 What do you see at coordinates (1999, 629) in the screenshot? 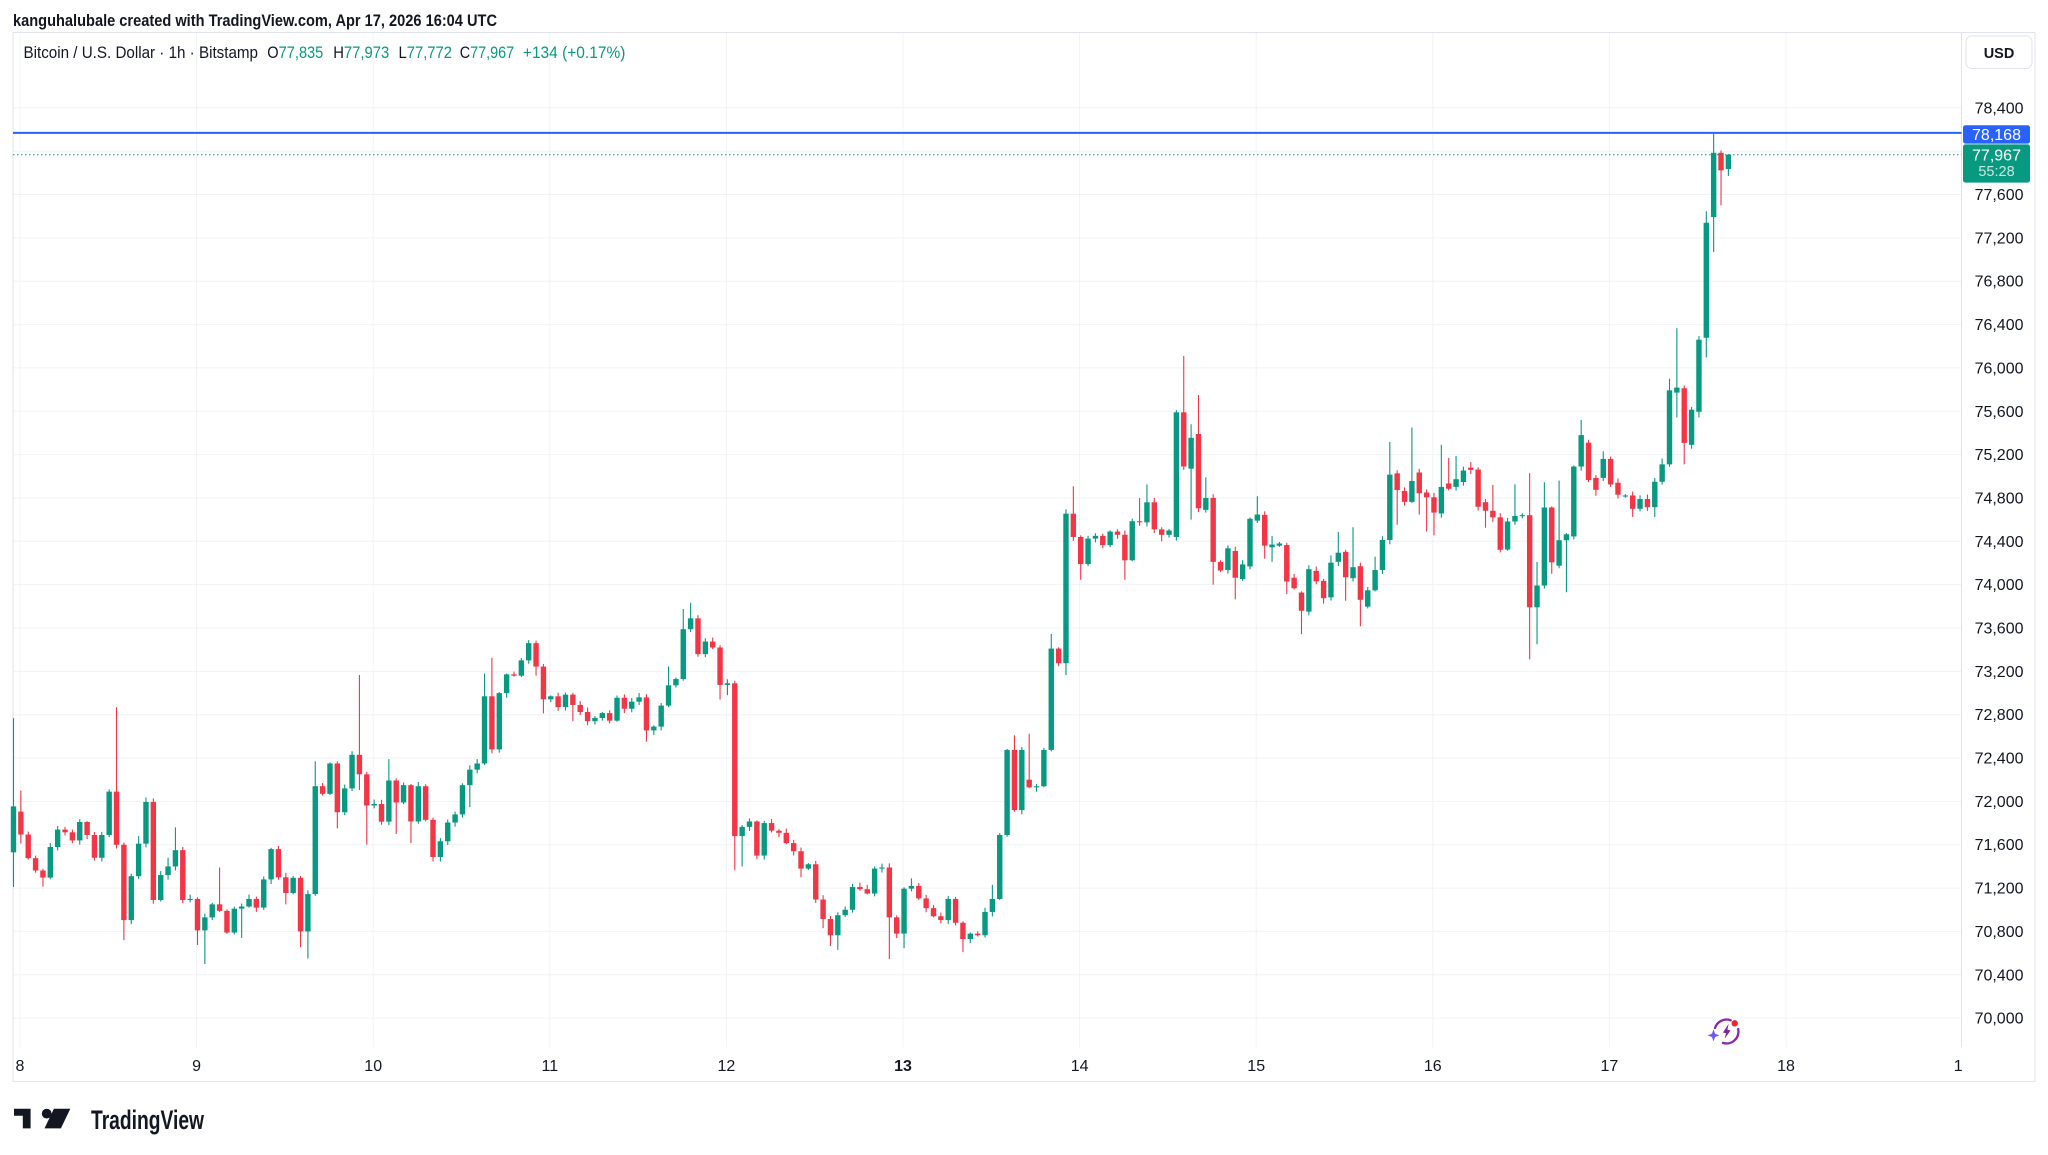
I see `svg-text: 73,600` at bounding box center [1999, 629].